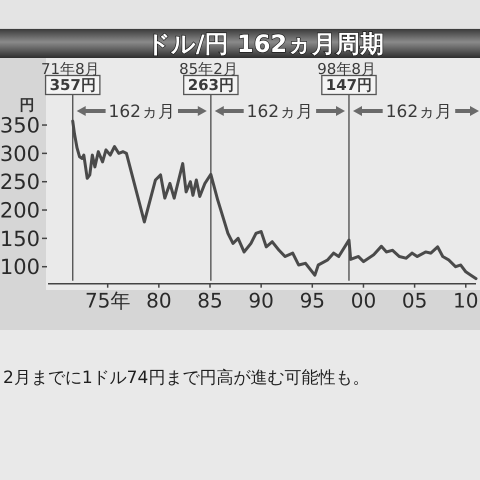 The image size is (480, 480). What do you see at coordinates (20, 238) in the screenshot?
I see `y-tick-label: 150` at bounding box center [20, 238].